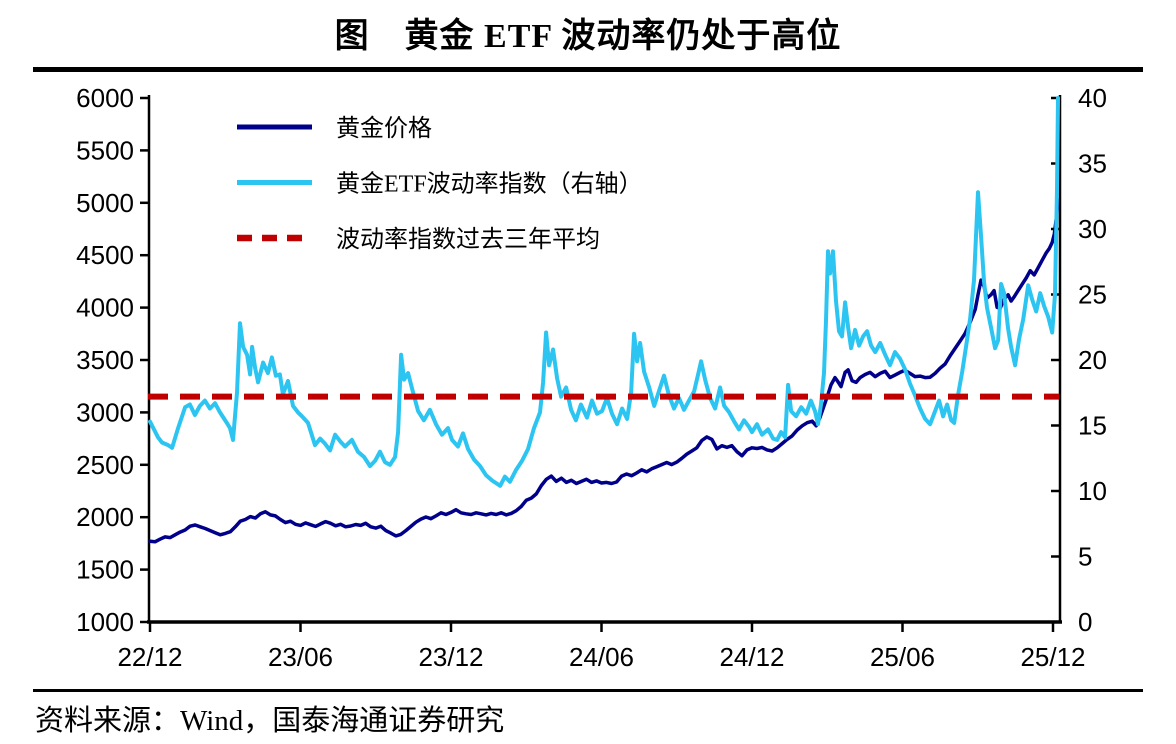 The height and width of the screenshot is (744, 1176). What do you see at coordinates (1092, 491) in the screenshot?
I see `right-axis-tick-label: 10` at bounding box center [1092, 491].